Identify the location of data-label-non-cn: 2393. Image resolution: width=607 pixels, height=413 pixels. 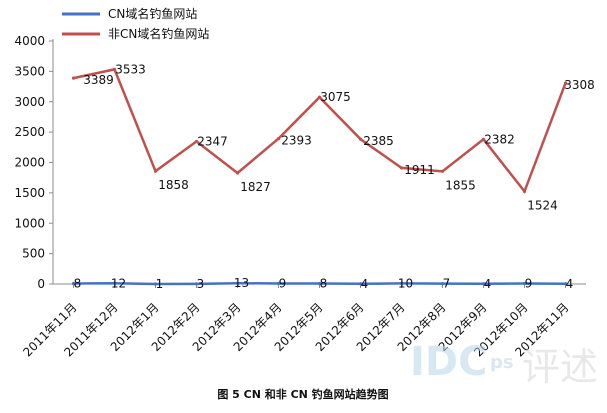
(296, 141).